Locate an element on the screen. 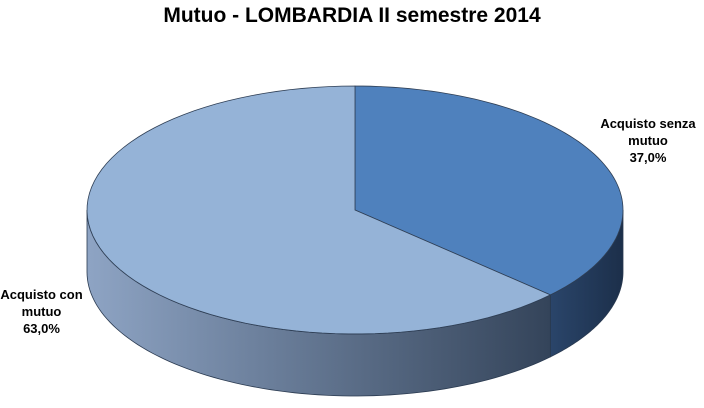 The image size is (704, 408). slice-label: Acquisto con mutuo is located at coordinates (41, 303).